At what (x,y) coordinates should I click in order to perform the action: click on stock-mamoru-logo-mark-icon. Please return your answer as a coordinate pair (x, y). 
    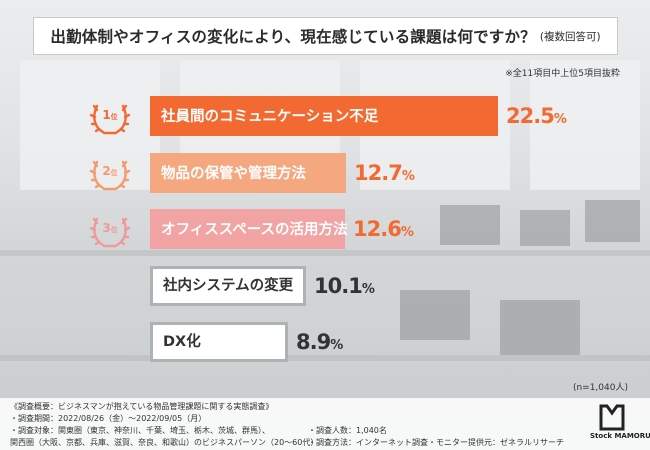
    Looking at the image, I should click on (612, 417).